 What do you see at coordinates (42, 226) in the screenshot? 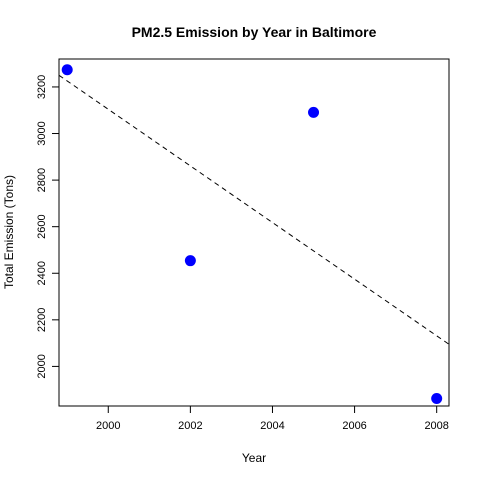
I see `y-tick-label-2600: 2600` at bounding box center [42, 226].